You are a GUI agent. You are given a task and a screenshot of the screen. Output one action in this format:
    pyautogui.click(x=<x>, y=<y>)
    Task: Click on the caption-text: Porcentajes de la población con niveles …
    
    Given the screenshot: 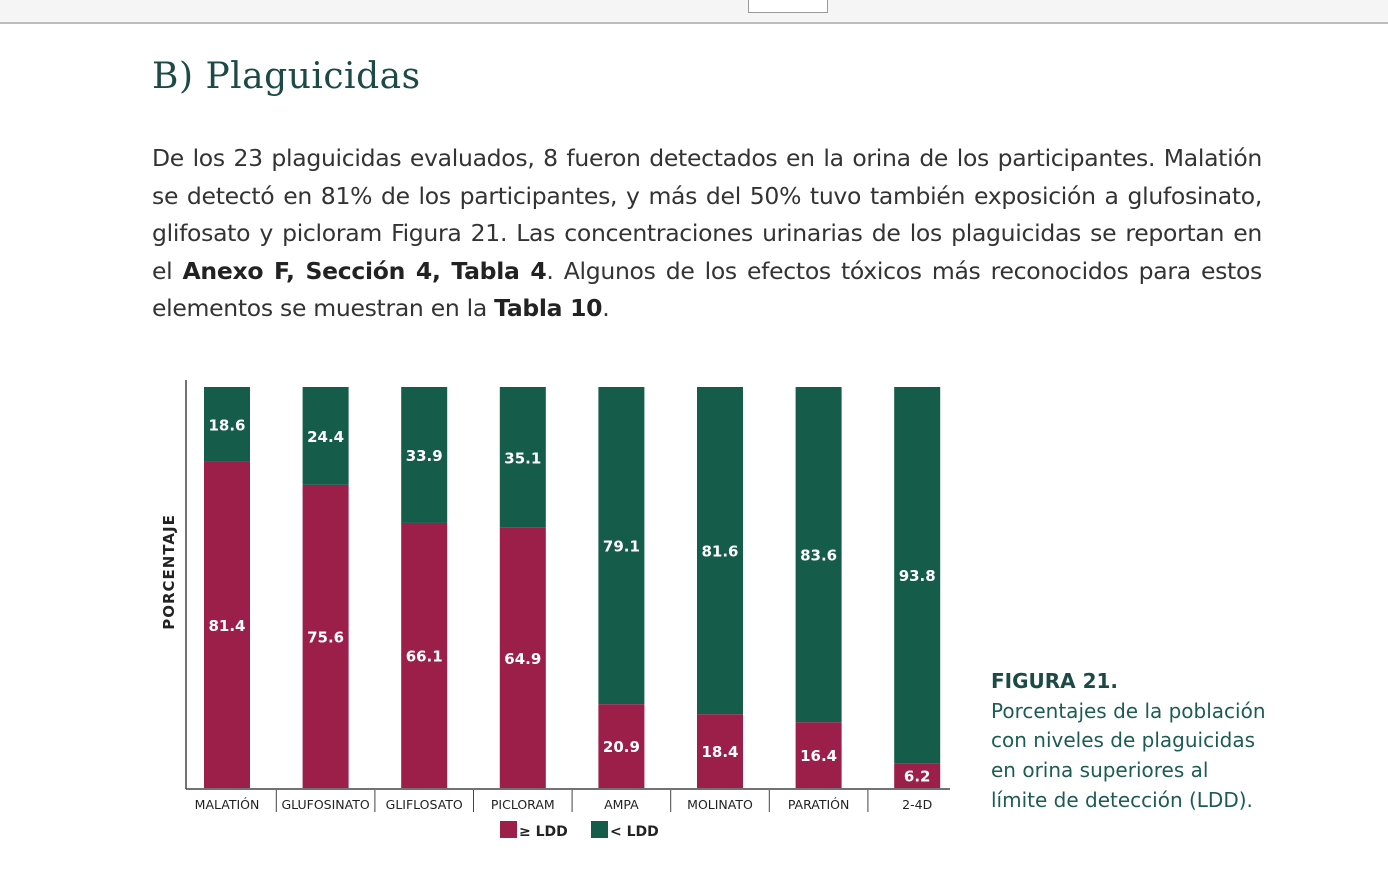 What is the action you would take?
    pyautogui.click(x=1128, y=755)
    